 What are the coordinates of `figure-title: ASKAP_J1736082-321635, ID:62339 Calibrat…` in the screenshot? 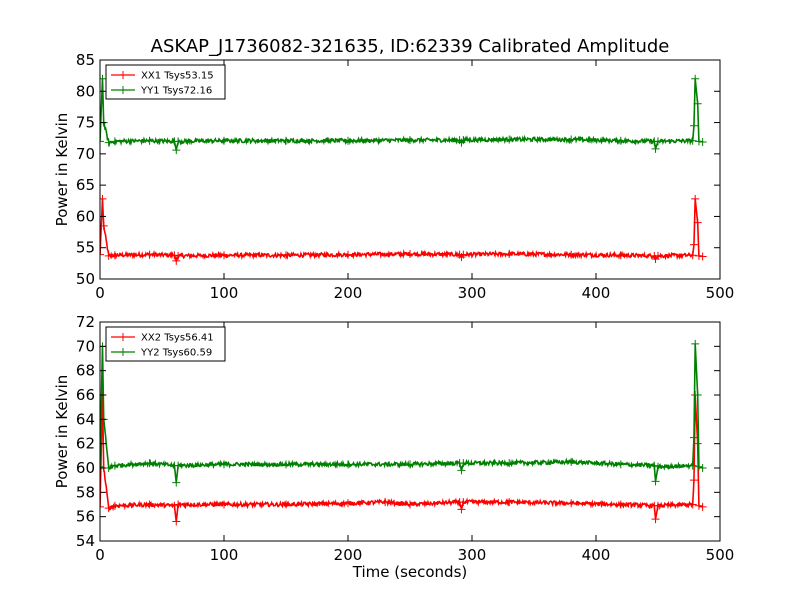 It's located at (410, 46).